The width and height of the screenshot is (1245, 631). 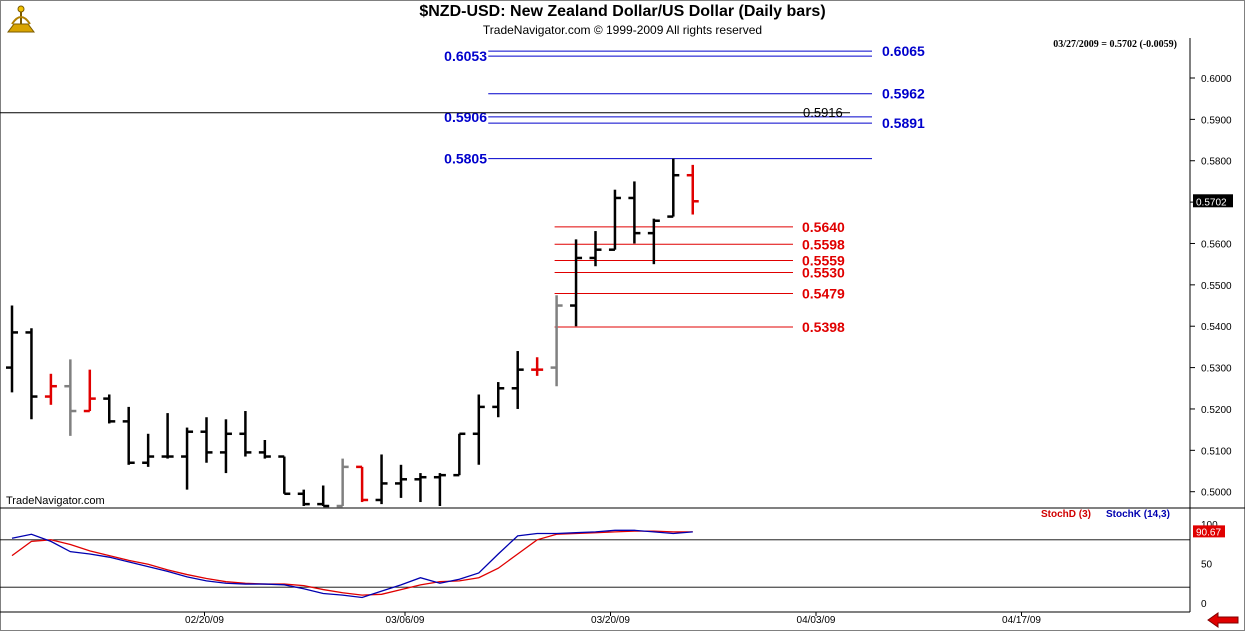 I want to click on price-tick-label: 0.5900, so click(x=1216, y=120).